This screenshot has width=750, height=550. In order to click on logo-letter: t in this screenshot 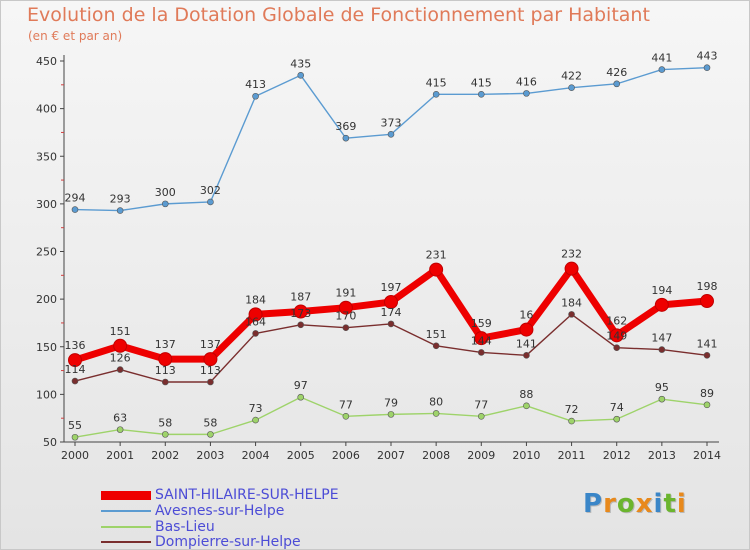, I will do `click(670, 504)`.